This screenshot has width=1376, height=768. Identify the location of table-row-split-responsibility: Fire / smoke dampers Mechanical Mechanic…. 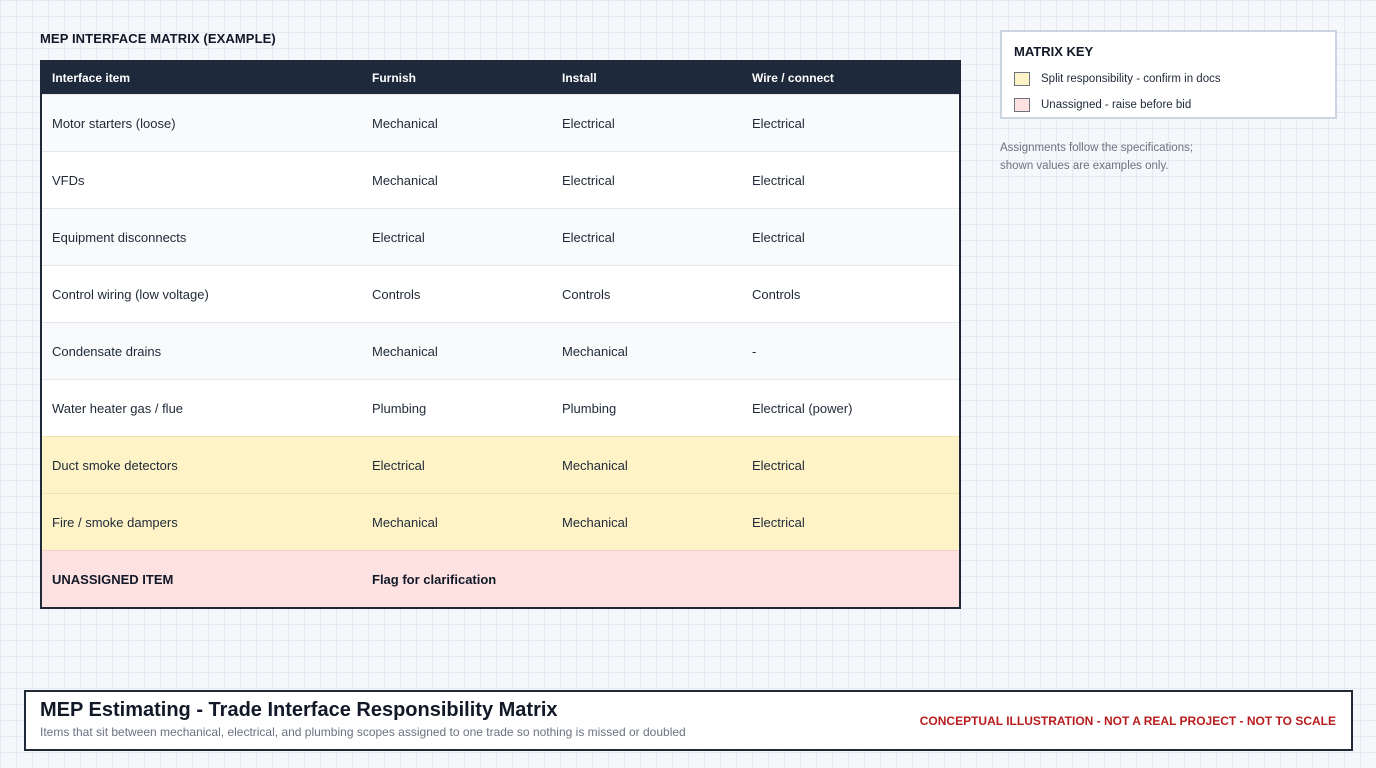
(500, 521).